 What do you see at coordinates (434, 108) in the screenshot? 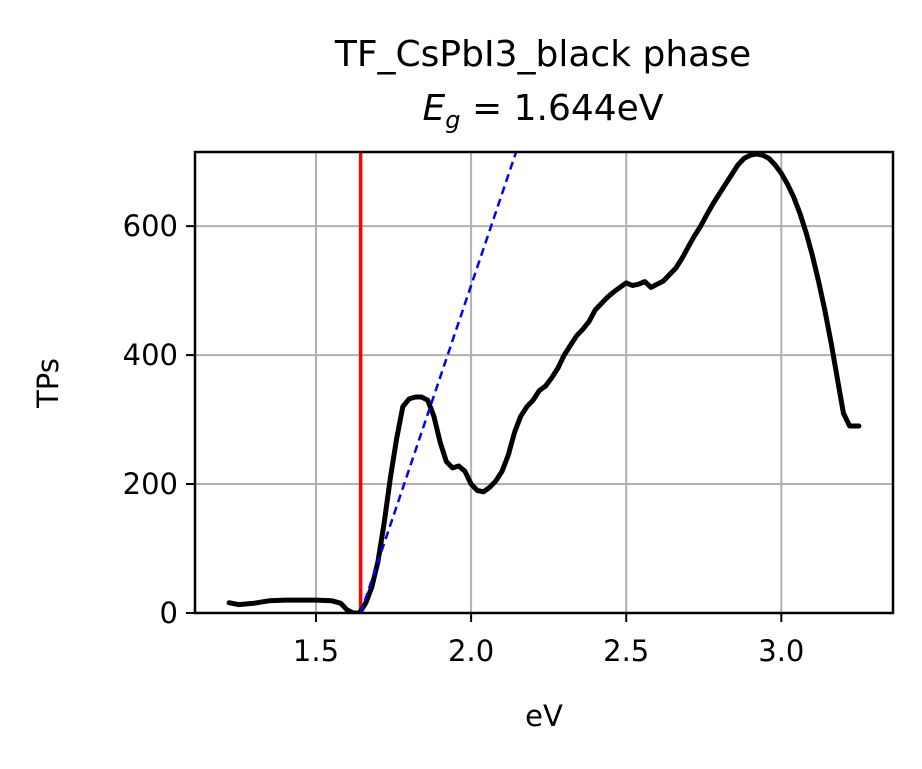
I see `subtitle-symbol: E` at bounding box center [434, 108].